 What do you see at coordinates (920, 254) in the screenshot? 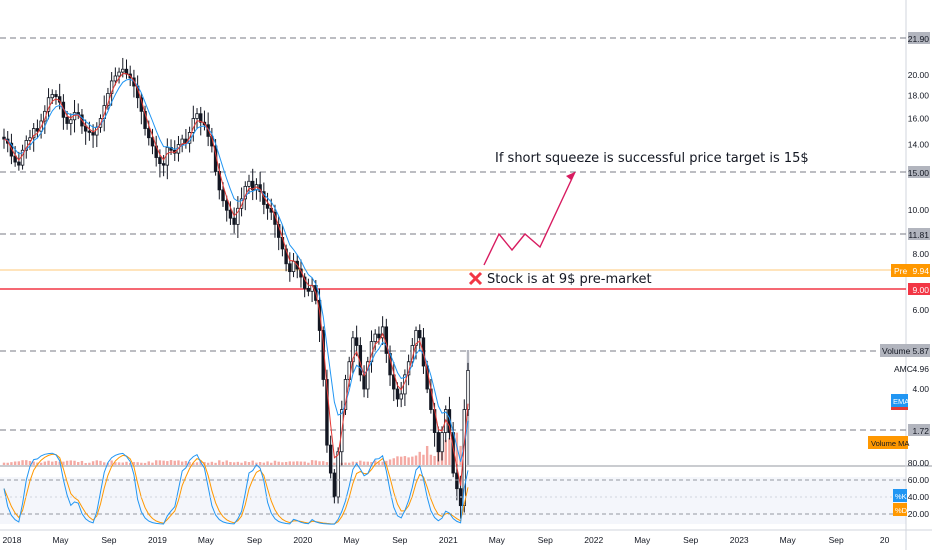
I see `price-tick-label: 8.00` at bounding box center [920, 254].